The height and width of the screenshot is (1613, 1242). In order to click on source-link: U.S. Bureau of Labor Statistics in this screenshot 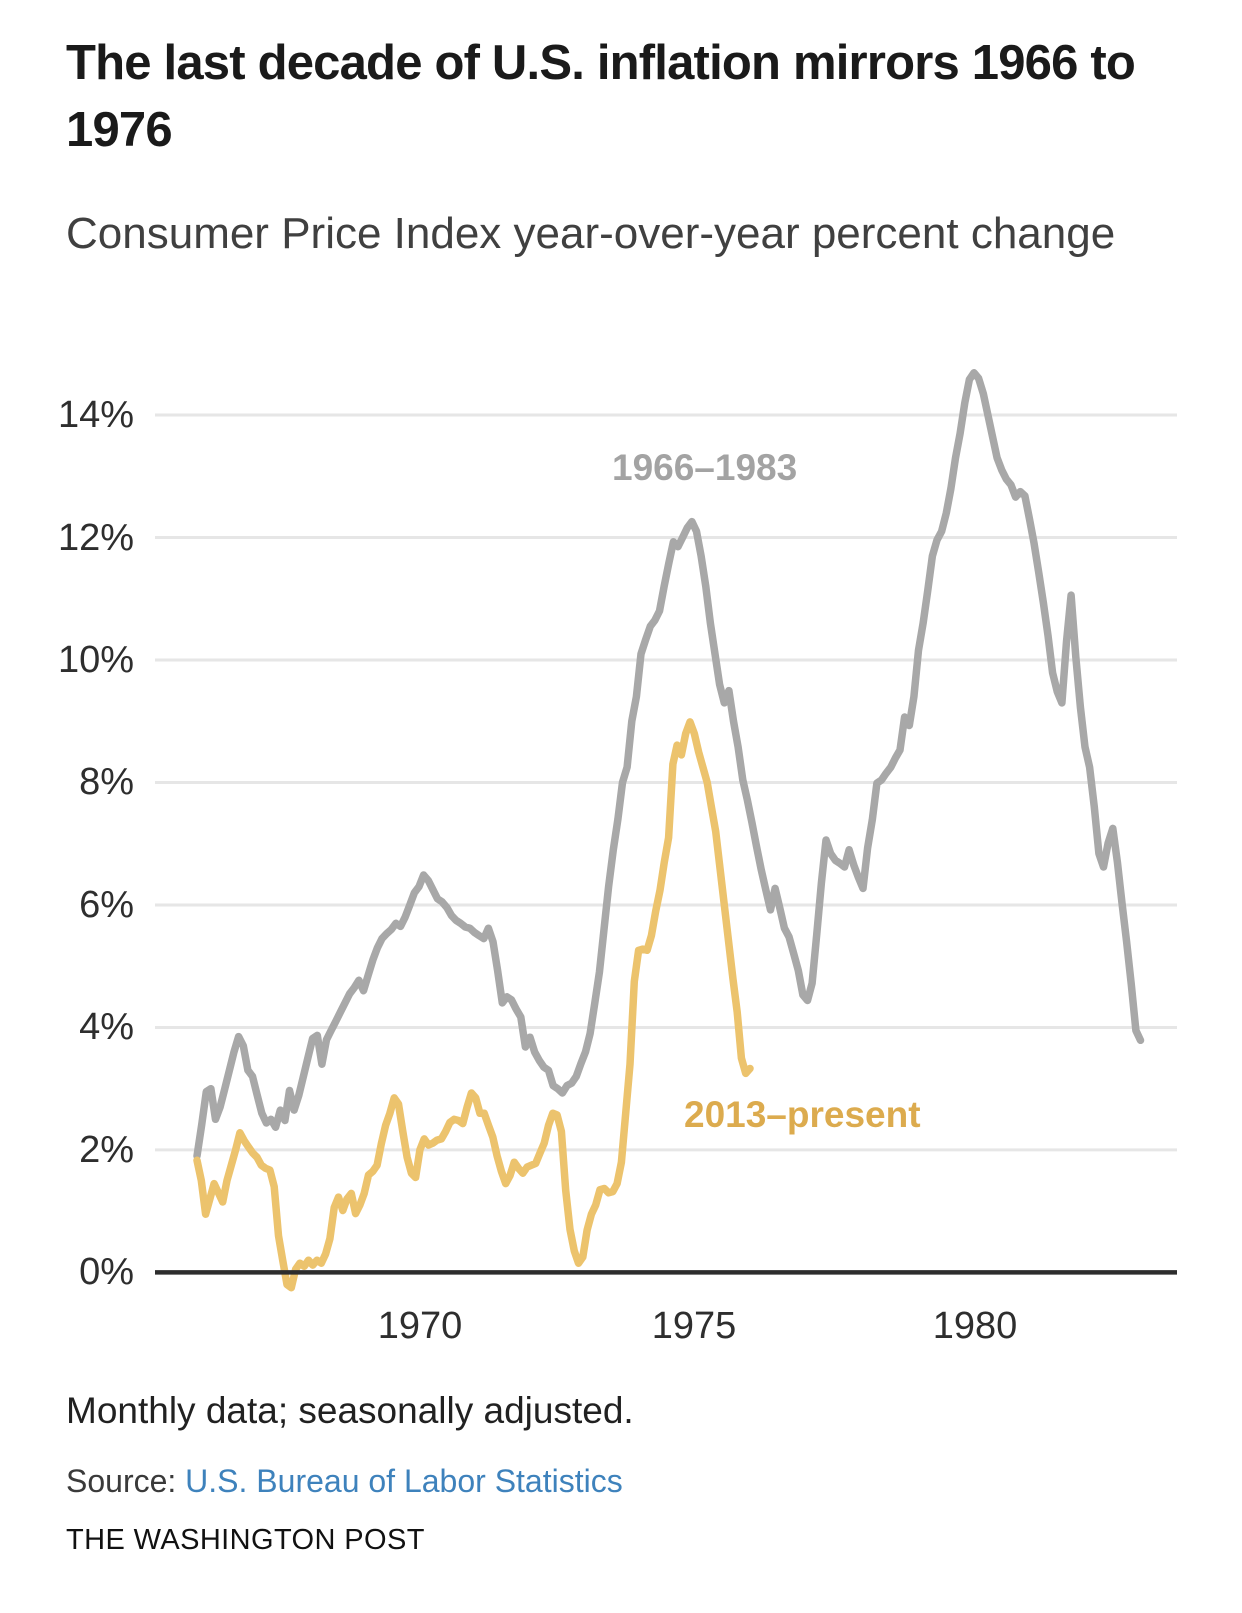, I will do `click(404, 1481)`.